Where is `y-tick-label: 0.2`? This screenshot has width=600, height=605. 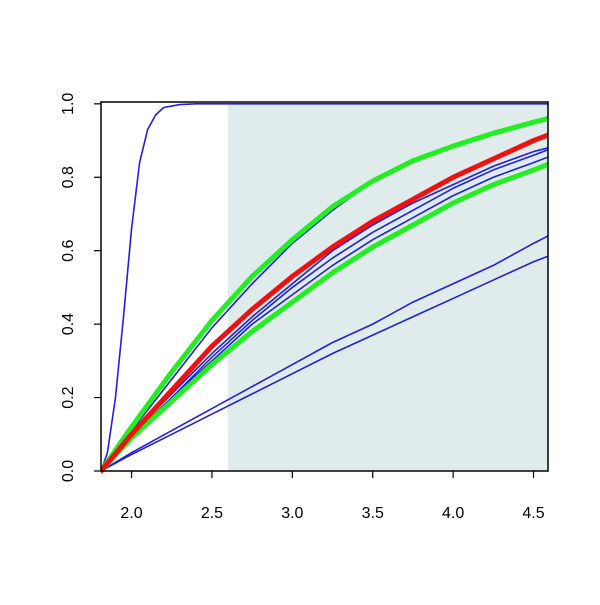 y-tick-label: 0.2 is located at coordinates (68, 397).